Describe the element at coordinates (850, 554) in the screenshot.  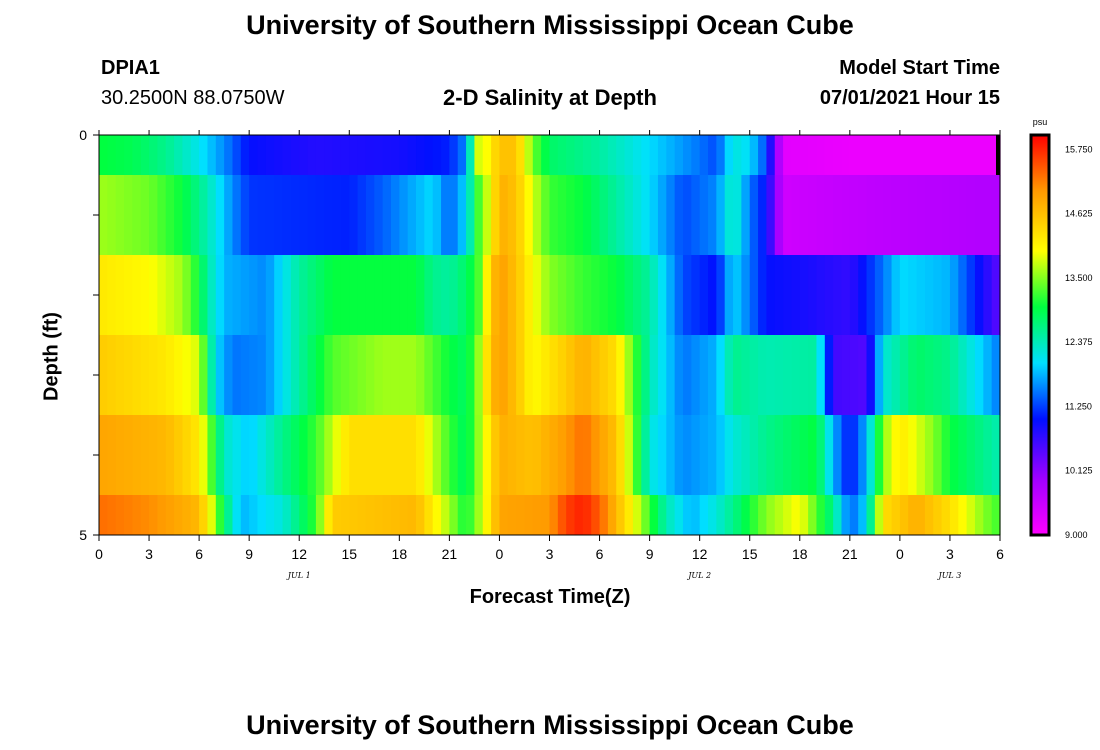
I see `x-tick-label: 21` at that location.